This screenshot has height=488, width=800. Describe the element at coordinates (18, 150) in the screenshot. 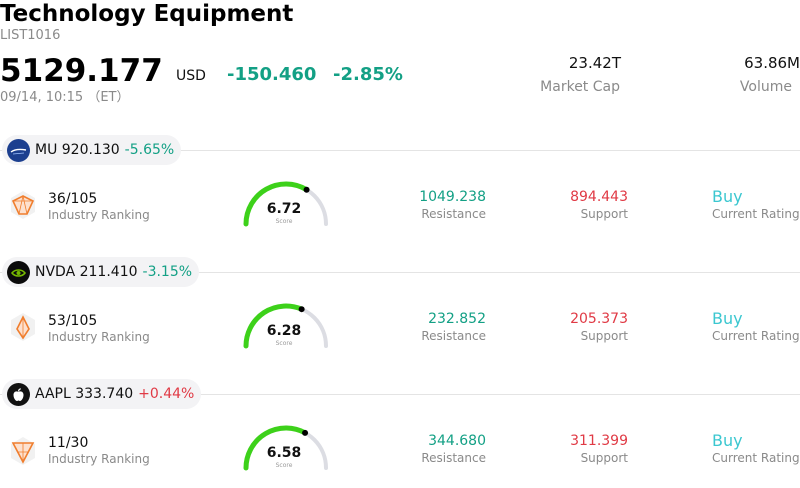

I see `micron-logo-icon` at that location.